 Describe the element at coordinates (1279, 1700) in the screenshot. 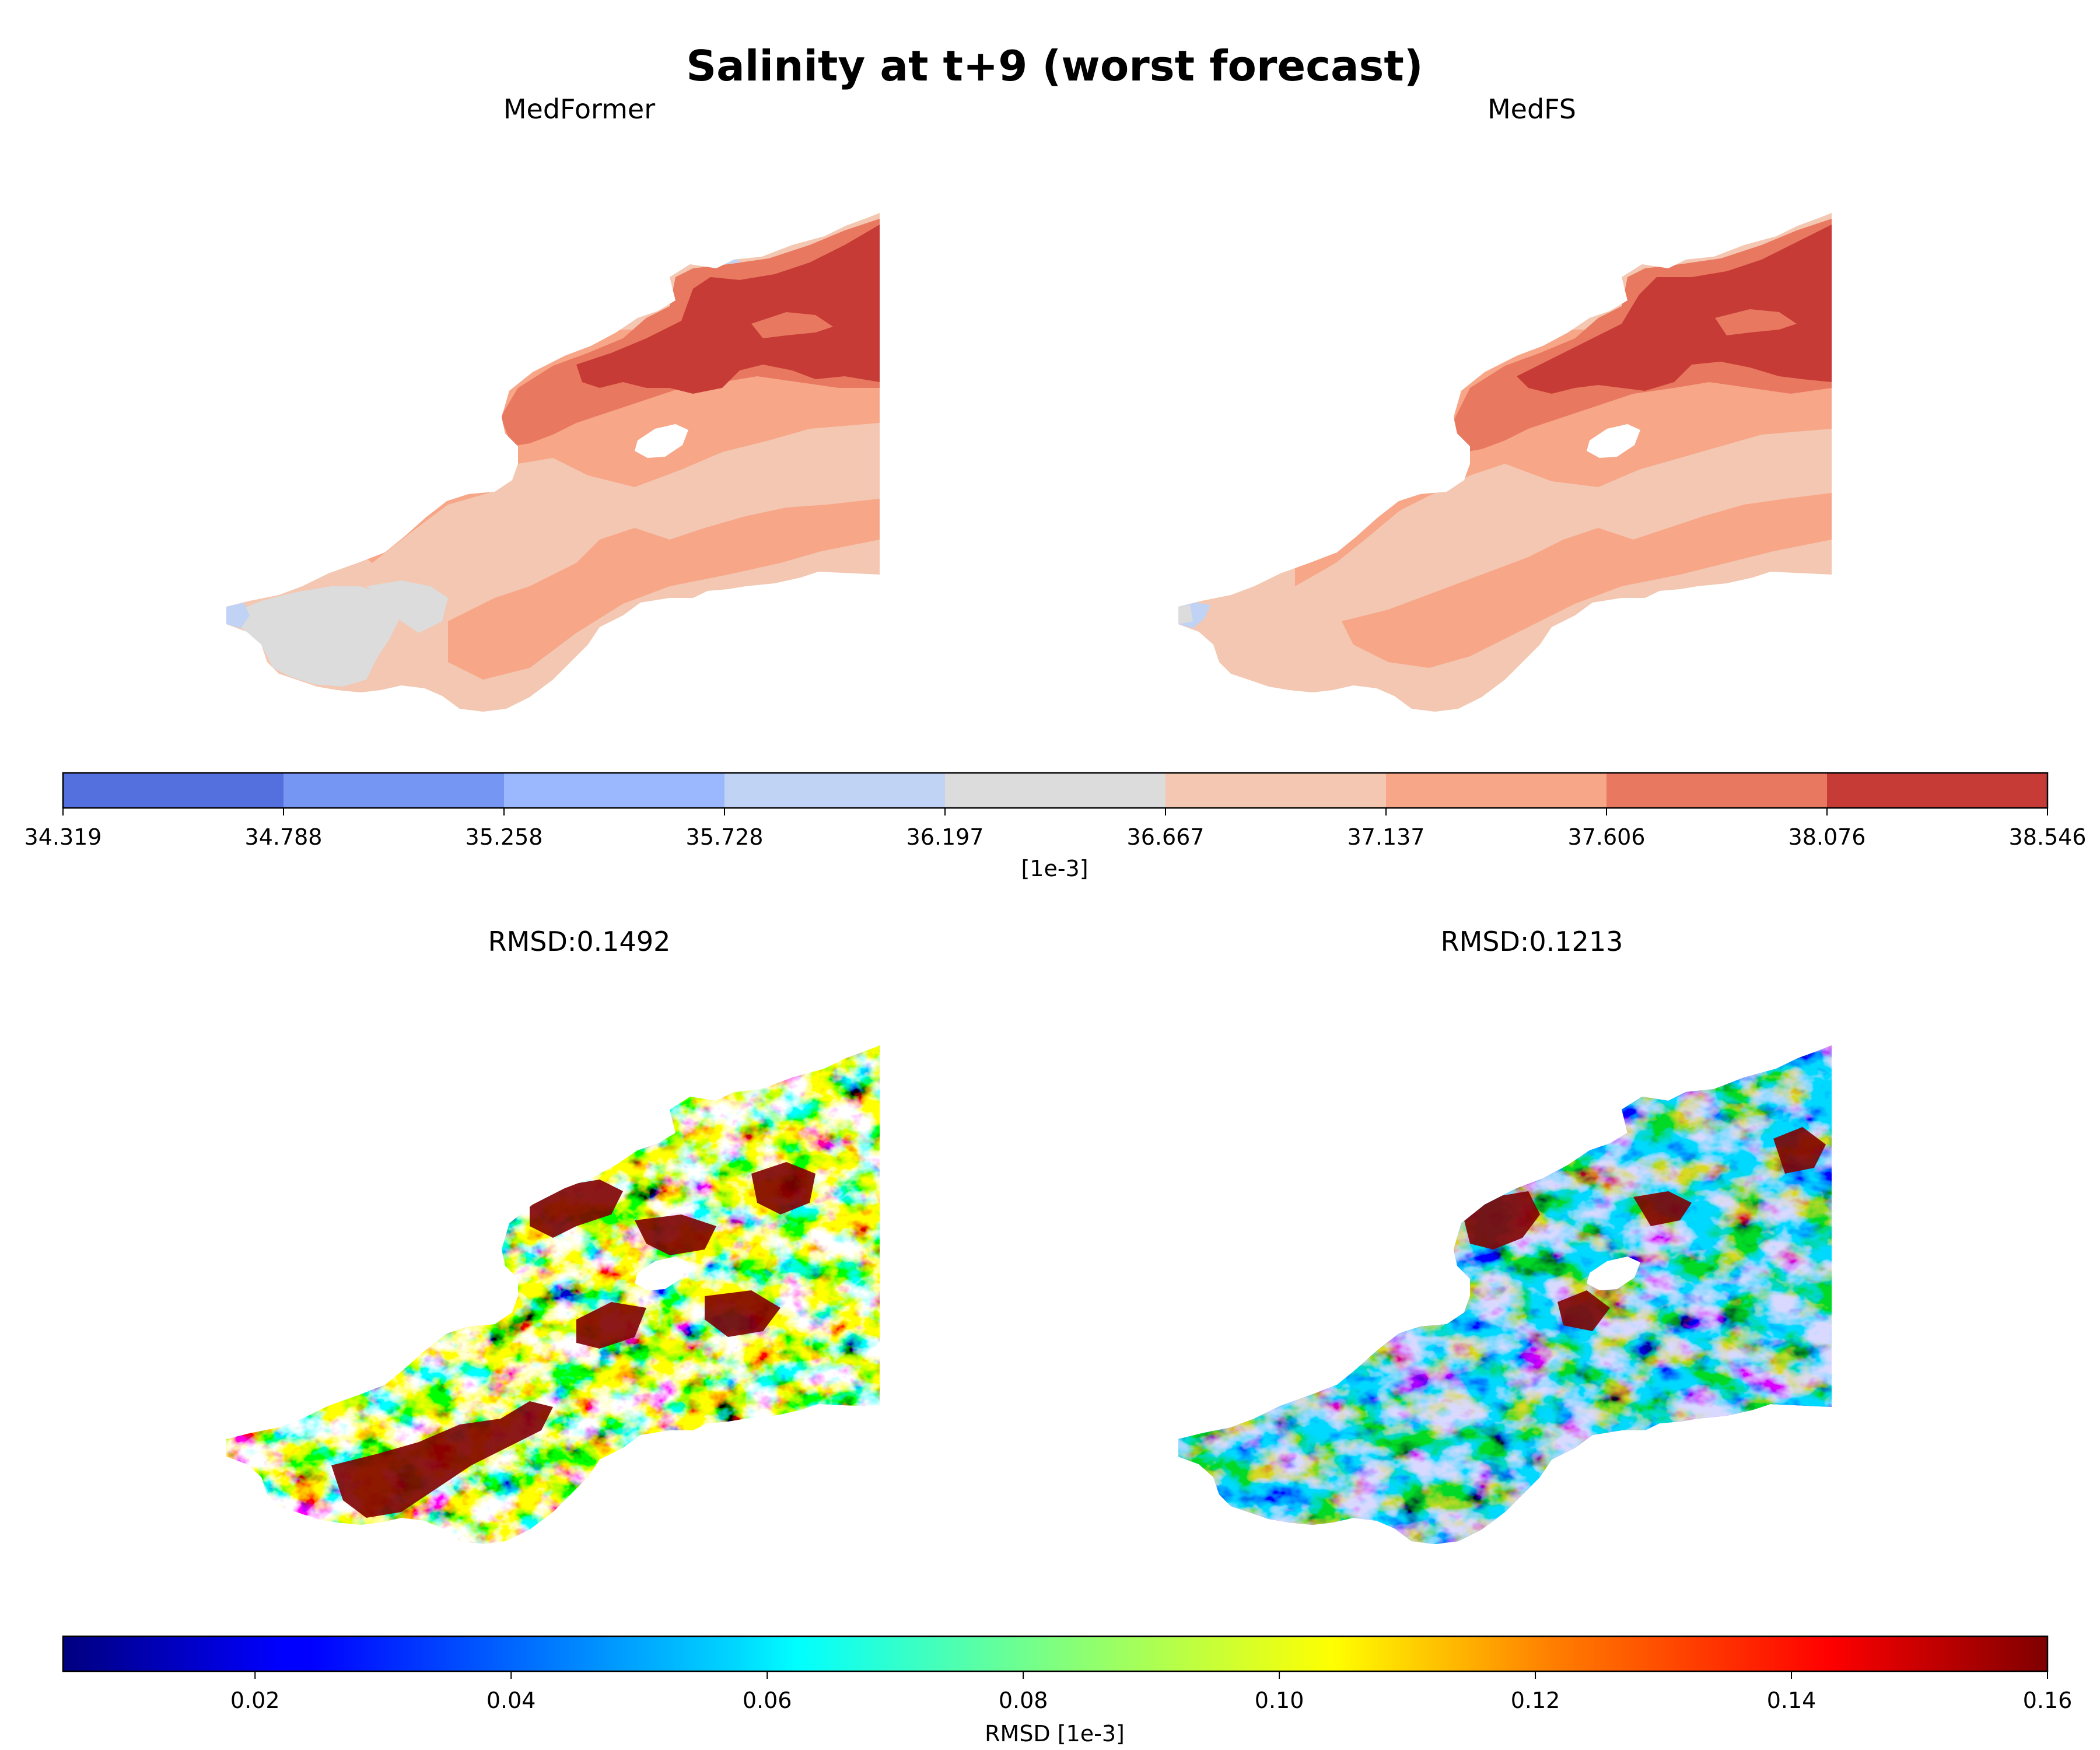

I see `rmsd-colorbar-tick-label: 0.10` at that location.